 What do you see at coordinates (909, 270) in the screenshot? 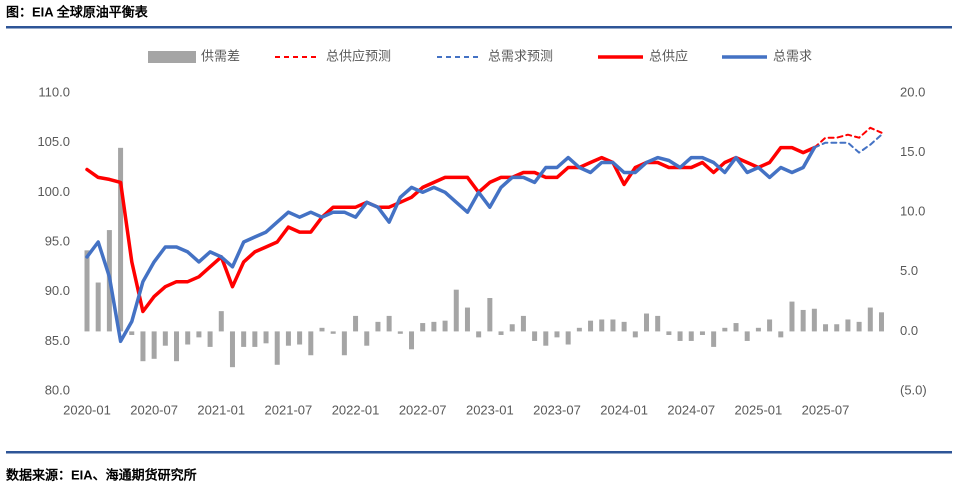
I see `y2-tick-label: 5.0` at bounding box center [909, 270].